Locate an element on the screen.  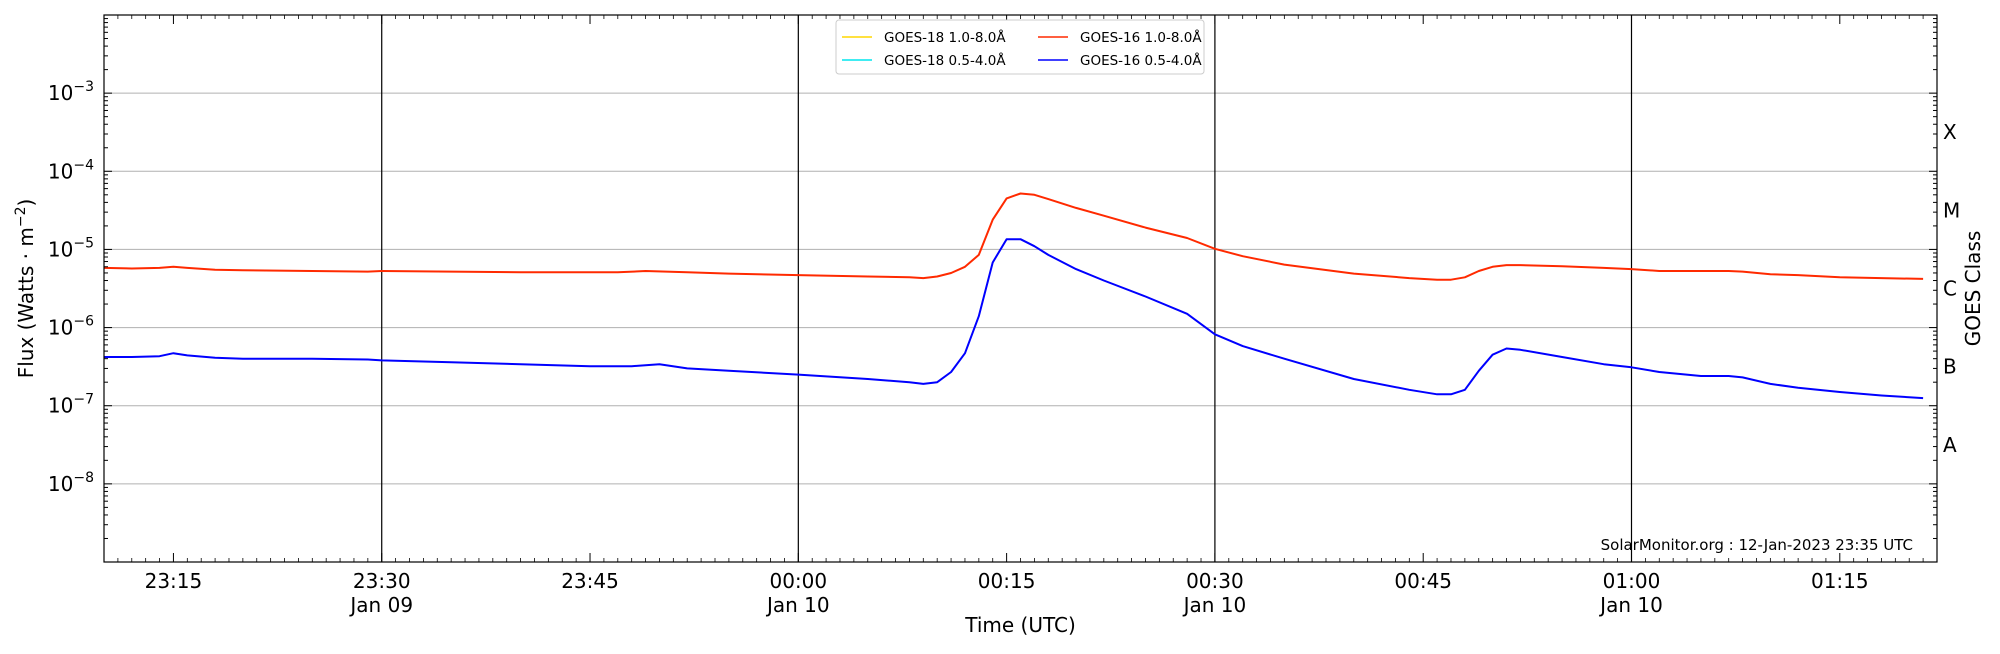
y-axis-label-end: ) is located at coordinates (26, 203).